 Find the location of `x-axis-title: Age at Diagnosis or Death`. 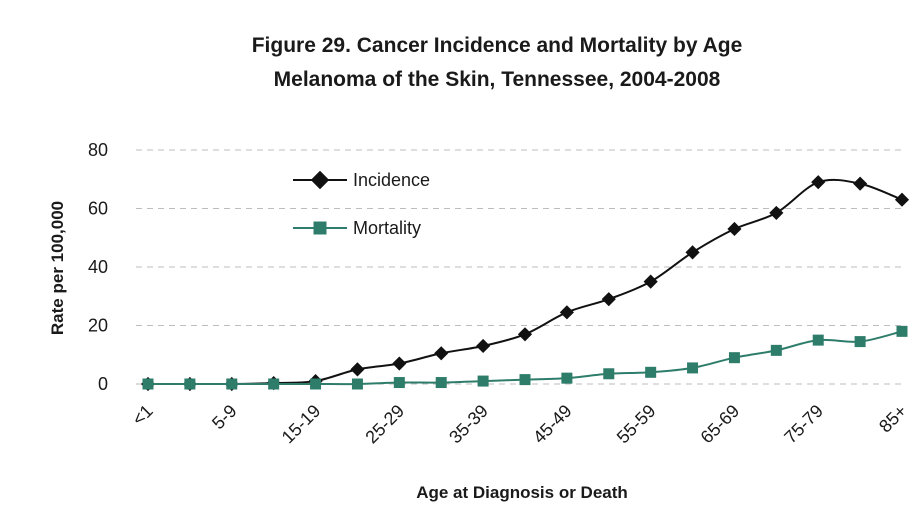

x-axis-title: Age at Diagnosis or Death is located at coordinates (522, 492).